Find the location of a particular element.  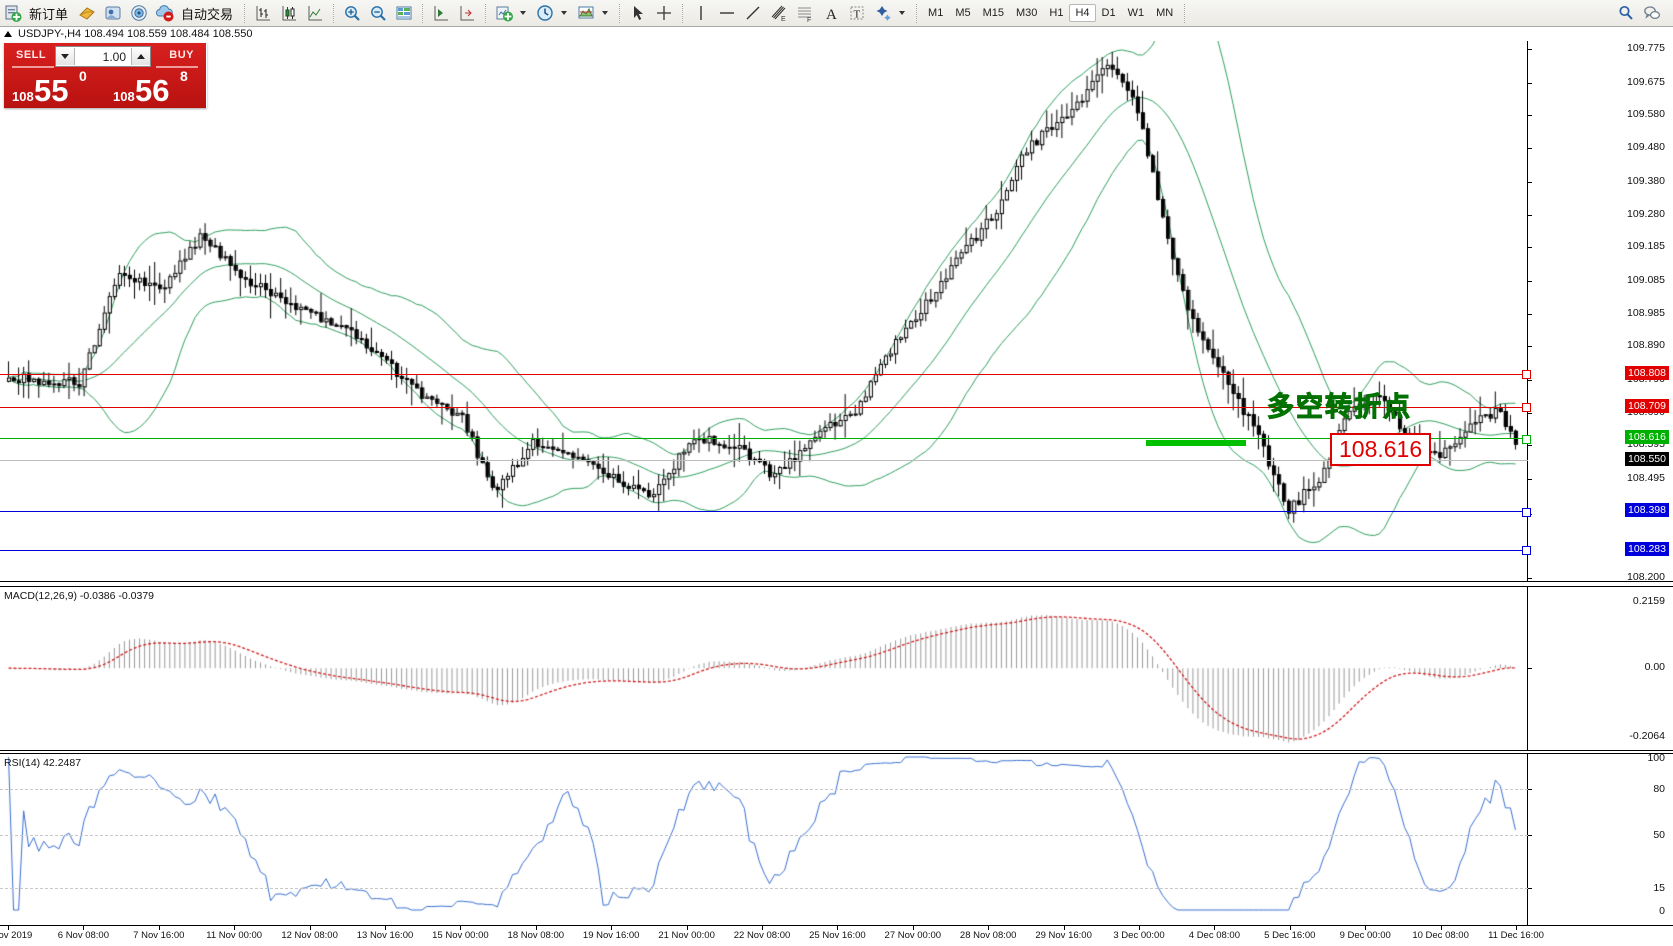

timeframe-mn: MN is located at coordinates (1165, 13).